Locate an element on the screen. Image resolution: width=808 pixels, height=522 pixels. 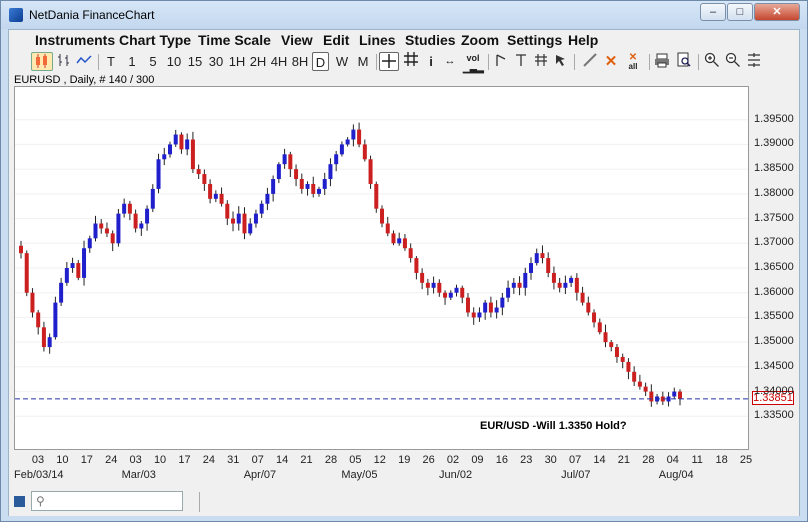
month-label: Apr/07 is located at coordinates (260, 475).